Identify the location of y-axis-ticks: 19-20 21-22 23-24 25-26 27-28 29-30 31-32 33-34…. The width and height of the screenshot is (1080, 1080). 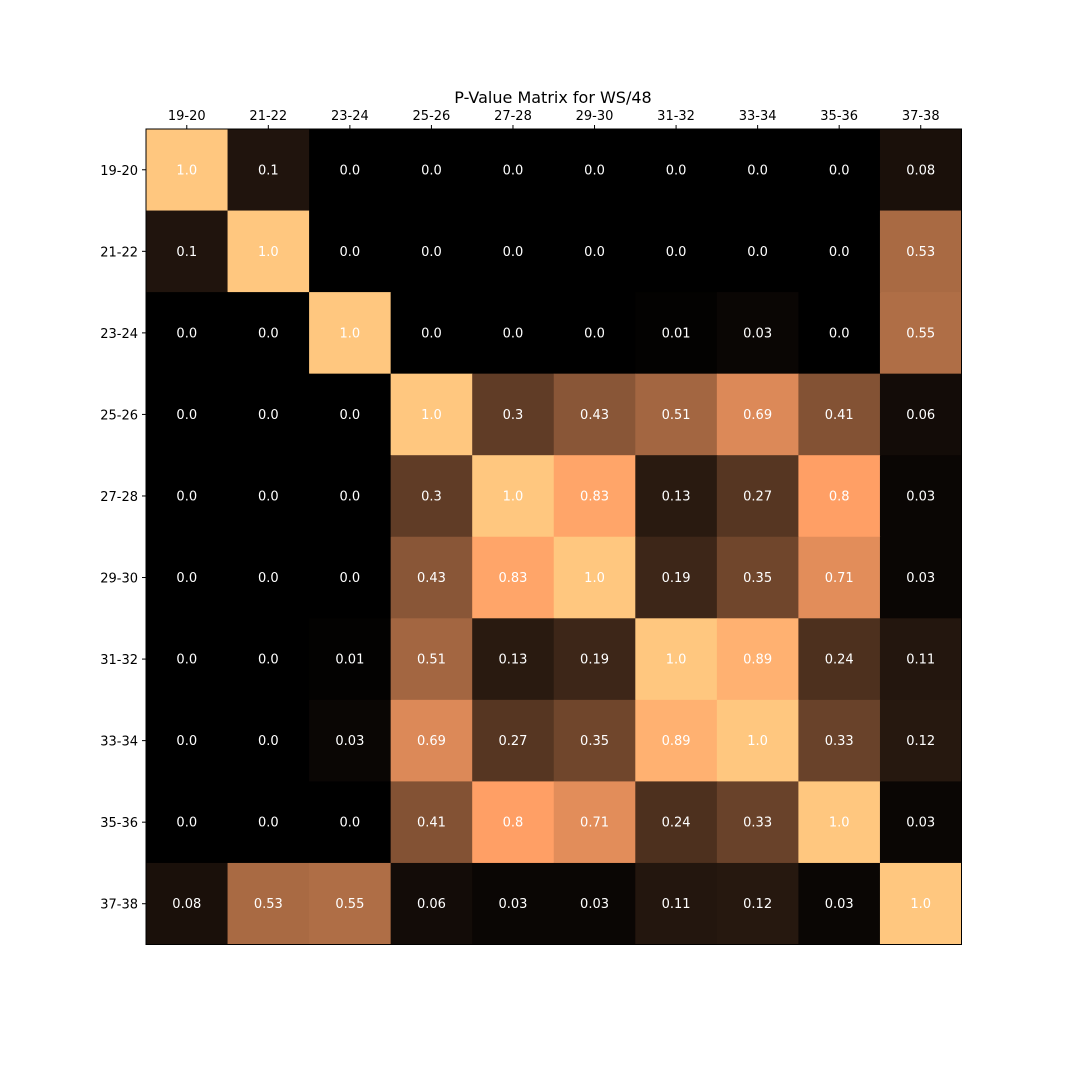
(123, 538).